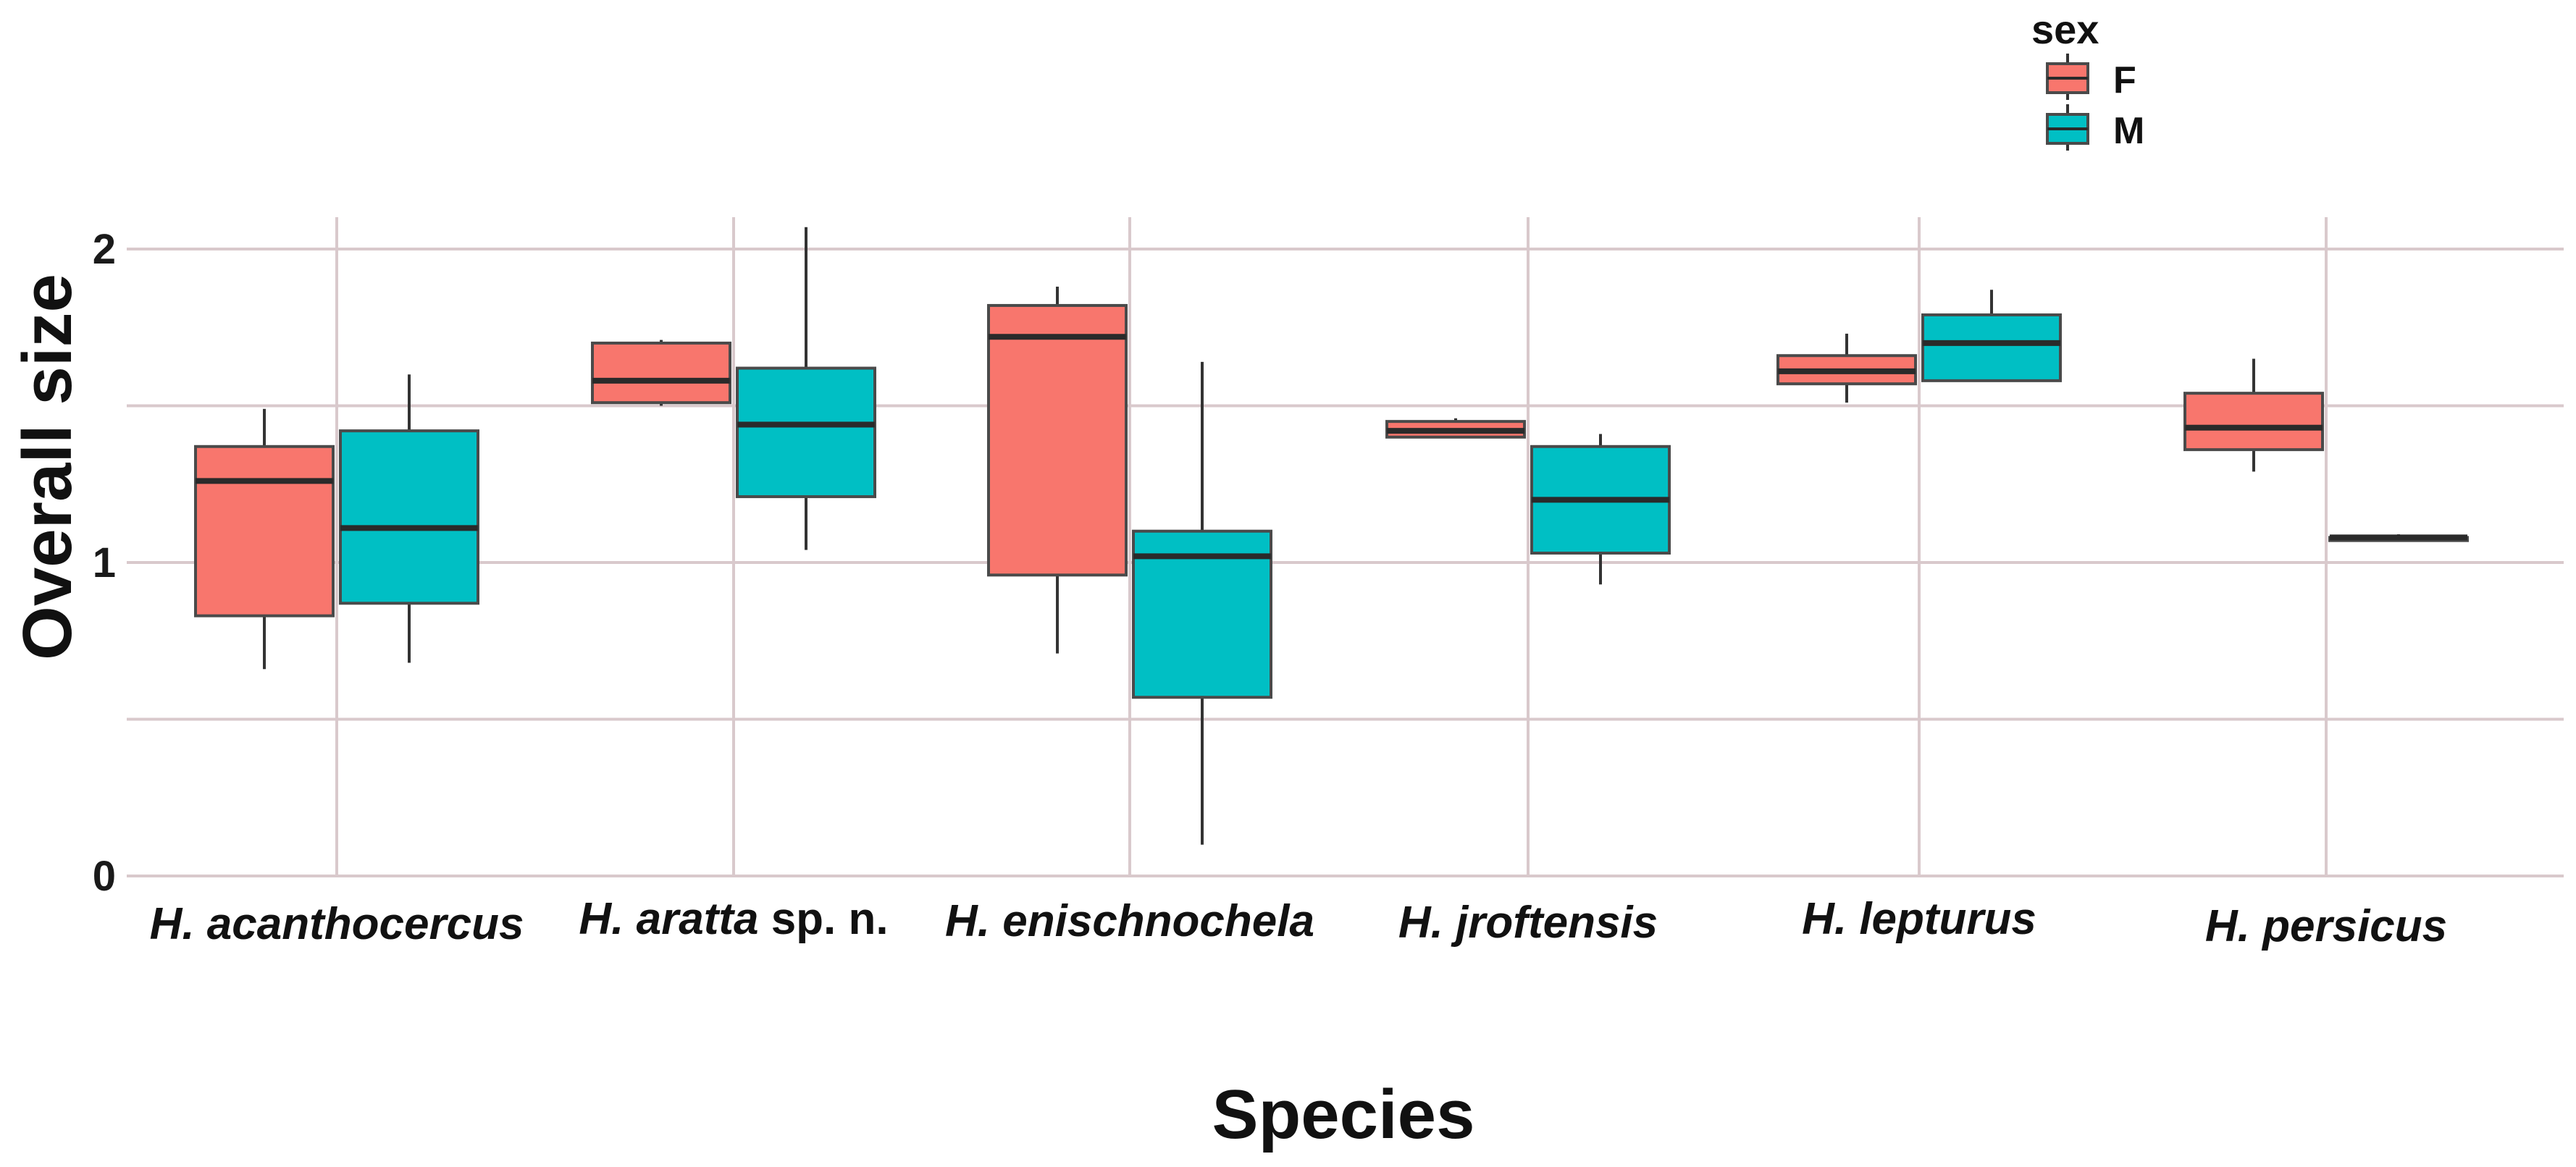 The width and height of the screenshot is (2576, 1167). Describe the element at coordinates (823, 919) in the screenshot. I see `species-suffix: sp. n.` at that location.